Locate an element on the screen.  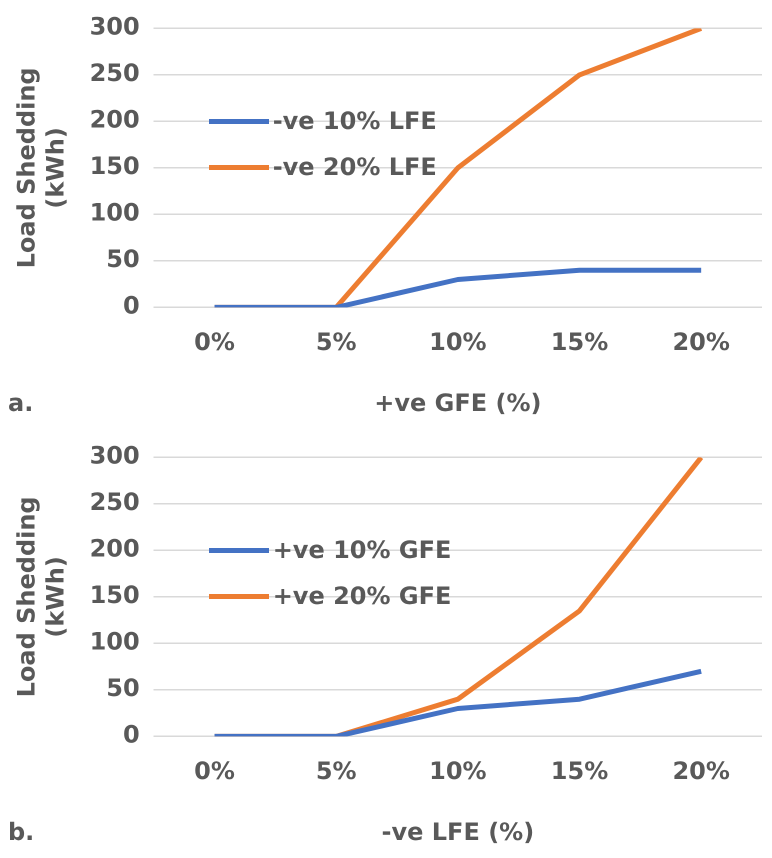
x-axis-title: -ve LFE (%) is located at coordinates (458, 832).